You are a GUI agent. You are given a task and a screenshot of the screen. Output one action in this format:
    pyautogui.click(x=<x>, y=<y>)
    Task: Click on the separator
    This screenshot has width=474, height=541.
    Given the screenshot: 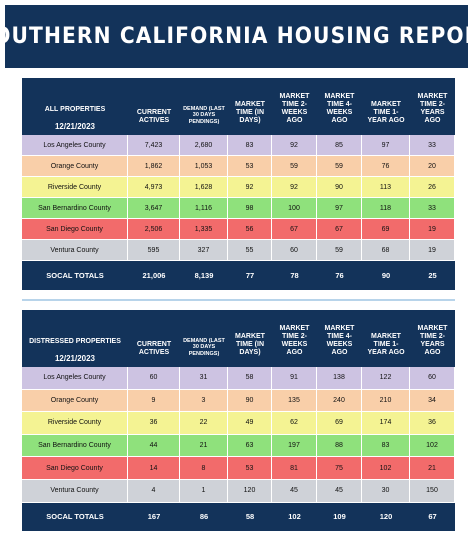 What is the action you would take?
    pyautogui.click(x=238, y=300)
    